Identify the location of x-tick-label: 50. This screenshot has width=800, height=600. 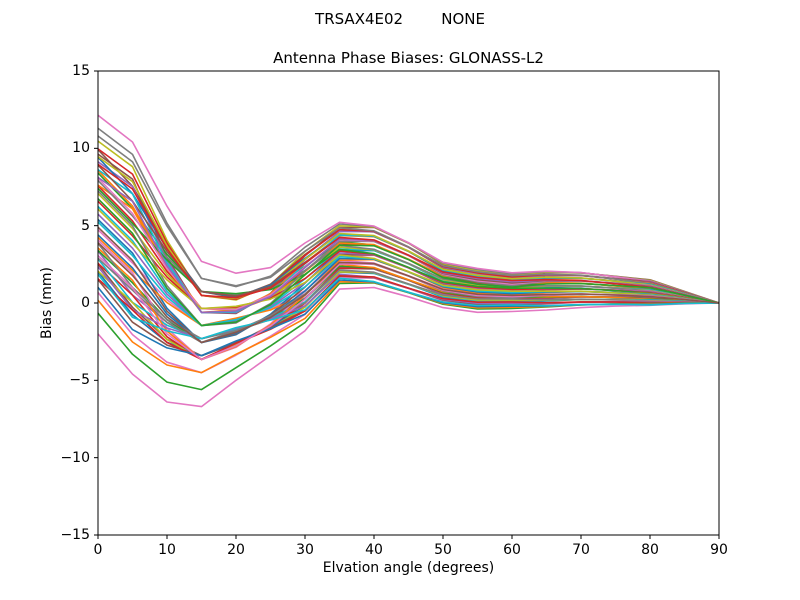
(443, 550).